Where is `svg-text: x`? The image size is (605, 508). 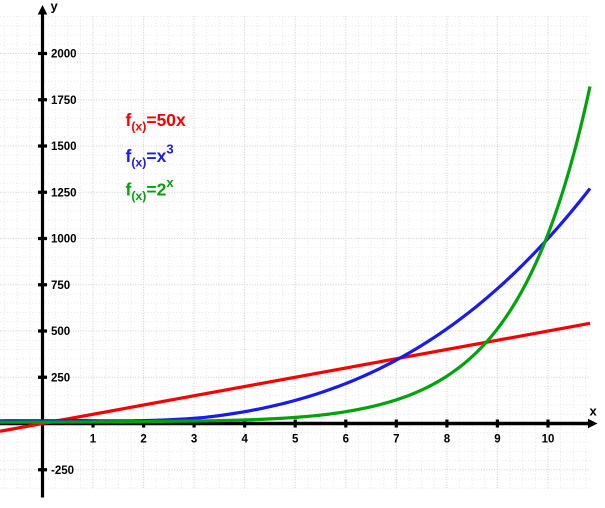 svg-text: x is located at coordinates (594, 411).